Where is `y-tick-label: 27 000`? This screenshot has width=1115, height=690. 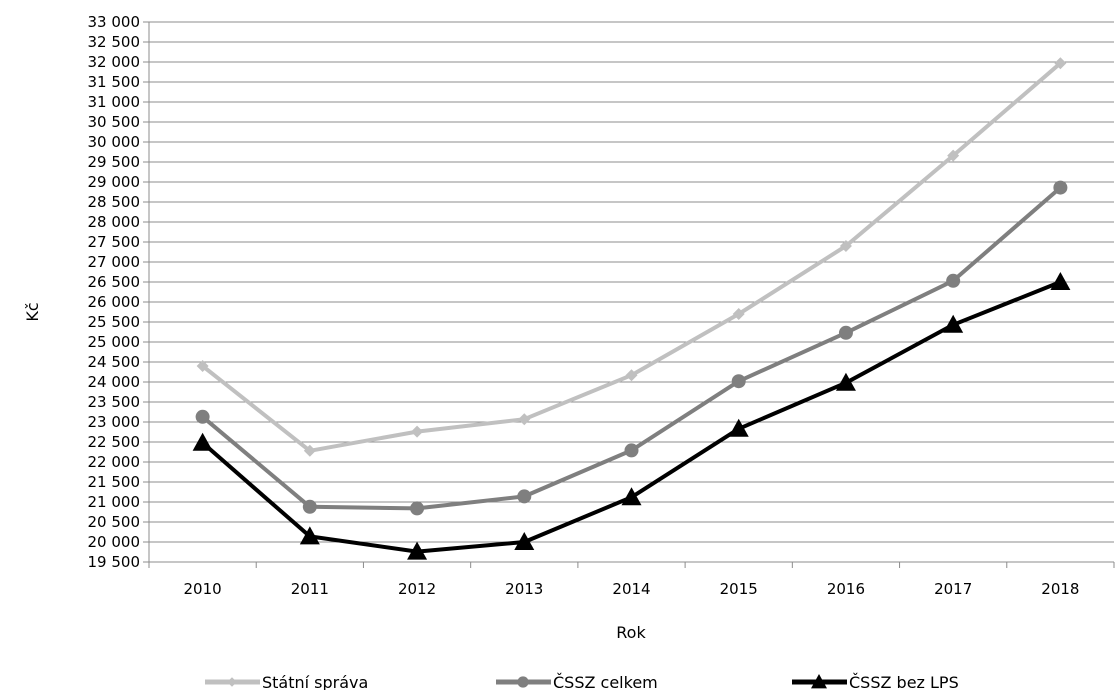
y-tick-label: 27 000 is located at coordinates (114, 262).